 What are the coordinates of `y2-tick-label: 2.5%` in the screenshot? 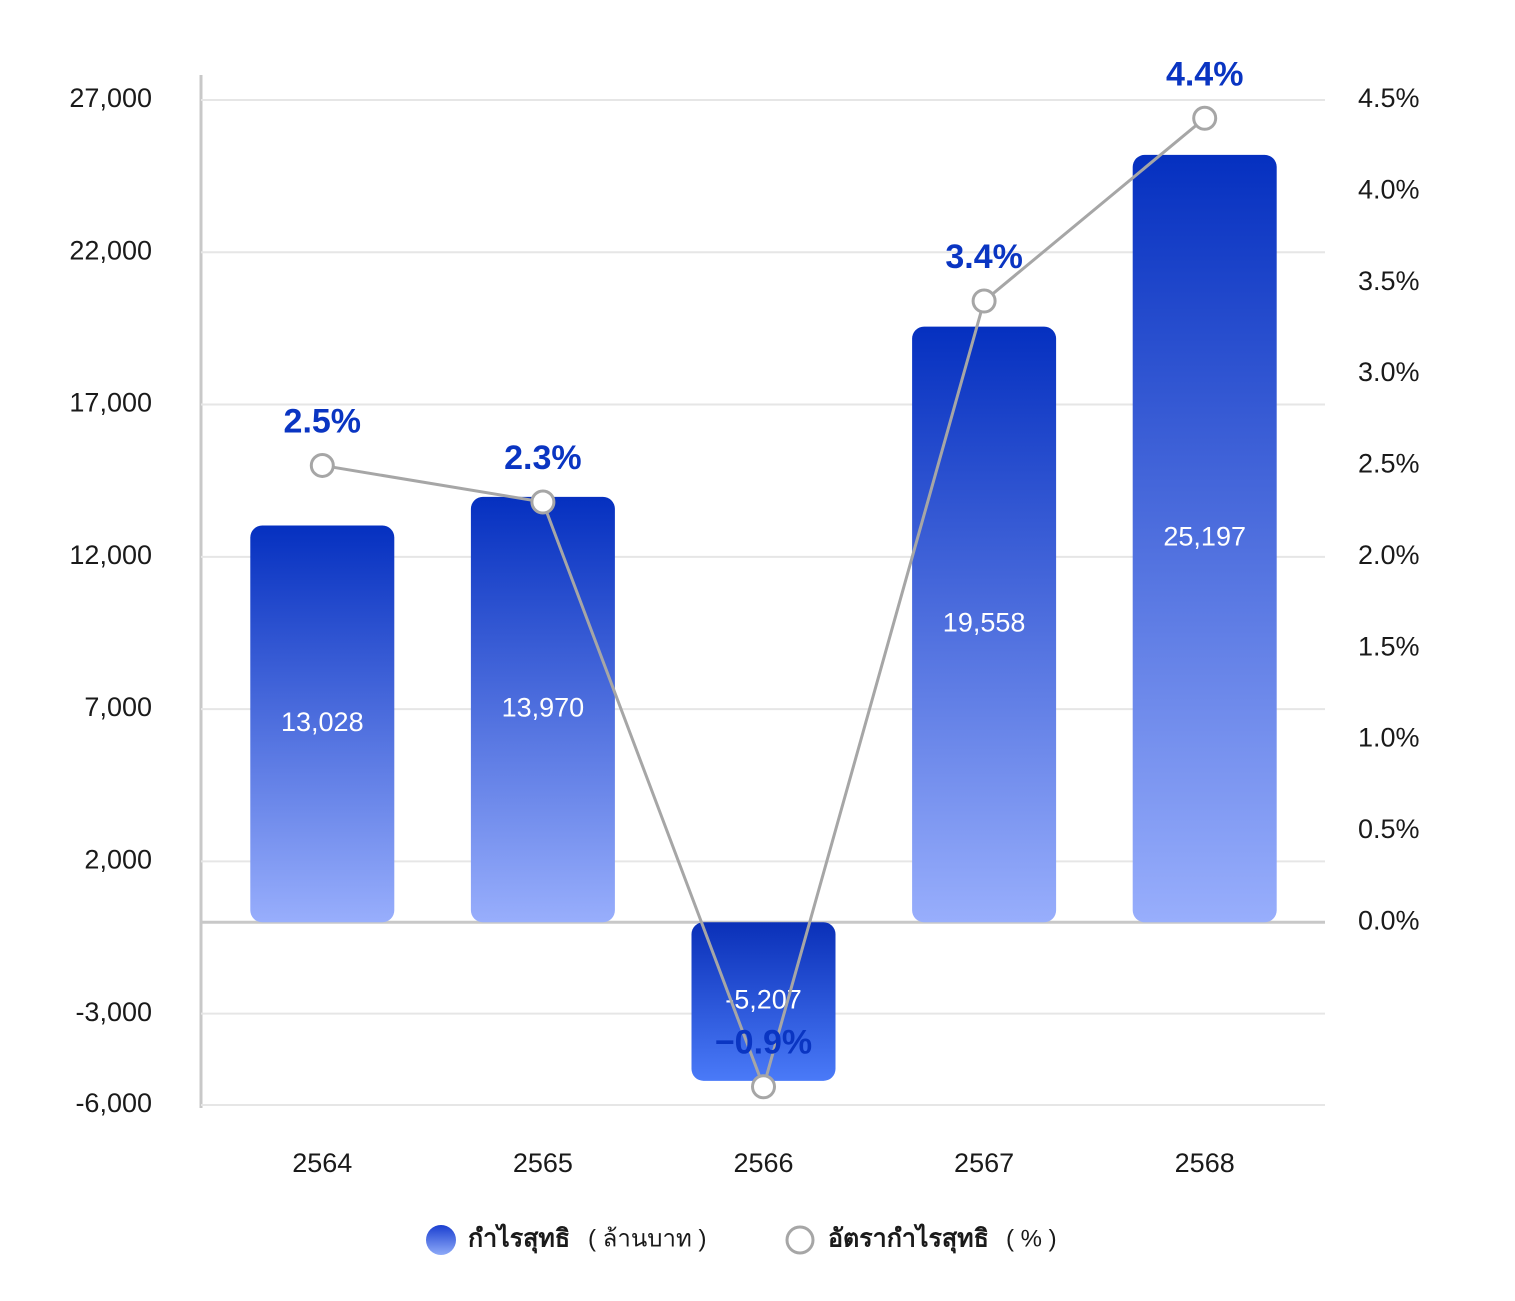 It's located at (1389, 464).